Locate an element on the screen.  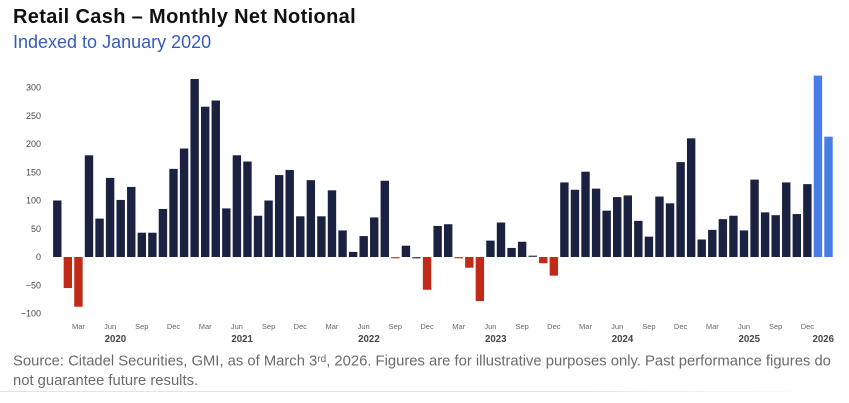
svg-text: −50 is located at coordinates (33, 285).